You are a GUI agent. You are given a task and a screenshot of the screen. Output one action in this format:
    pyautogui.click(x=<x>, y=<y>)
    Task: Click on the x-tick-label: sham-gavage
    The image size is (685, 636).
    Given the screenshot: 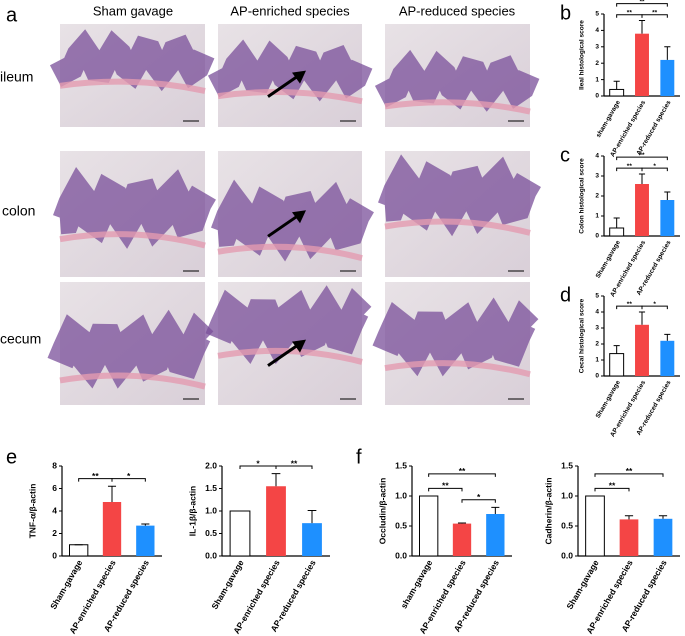 What is the action you would take?
    pyautogui.click(x=417, y=584)
    